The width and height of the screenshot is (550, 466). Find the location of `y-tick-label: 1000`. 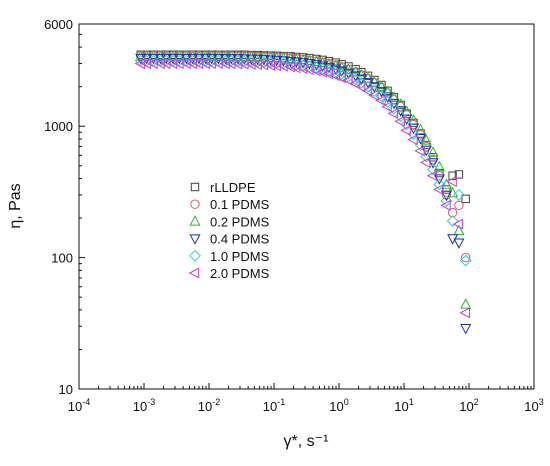

y-tick-label: 1000 is located at coordinates (58, 126).